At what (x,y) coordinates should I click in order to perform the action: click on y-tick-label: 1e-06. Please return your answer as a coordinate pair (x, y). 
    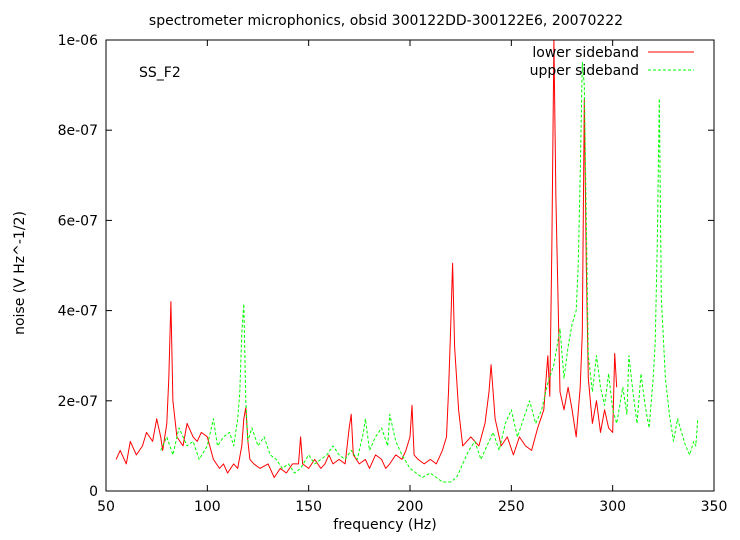
    Looking at the image, I should click on (78, 41).